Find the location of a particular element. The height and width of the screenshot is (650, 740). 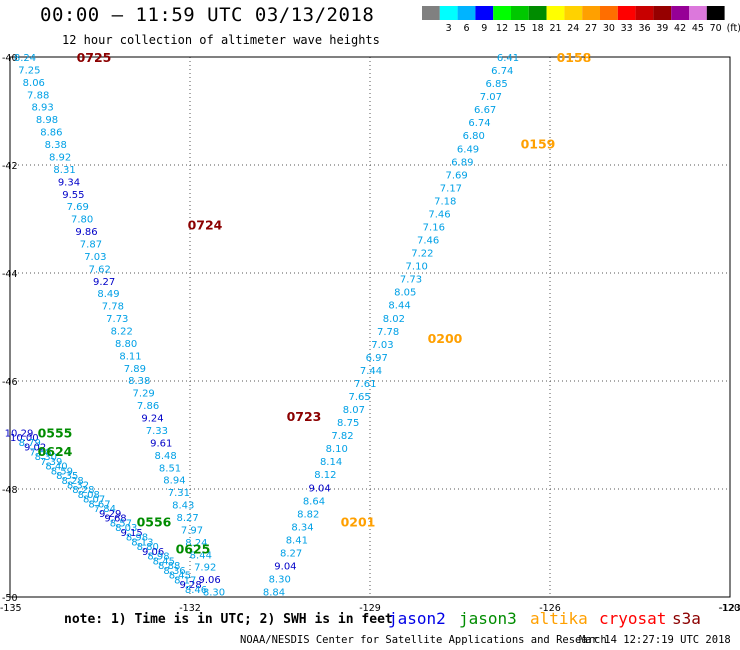

colorbar-tick-label: 33 is located at coordinates (627, 28).